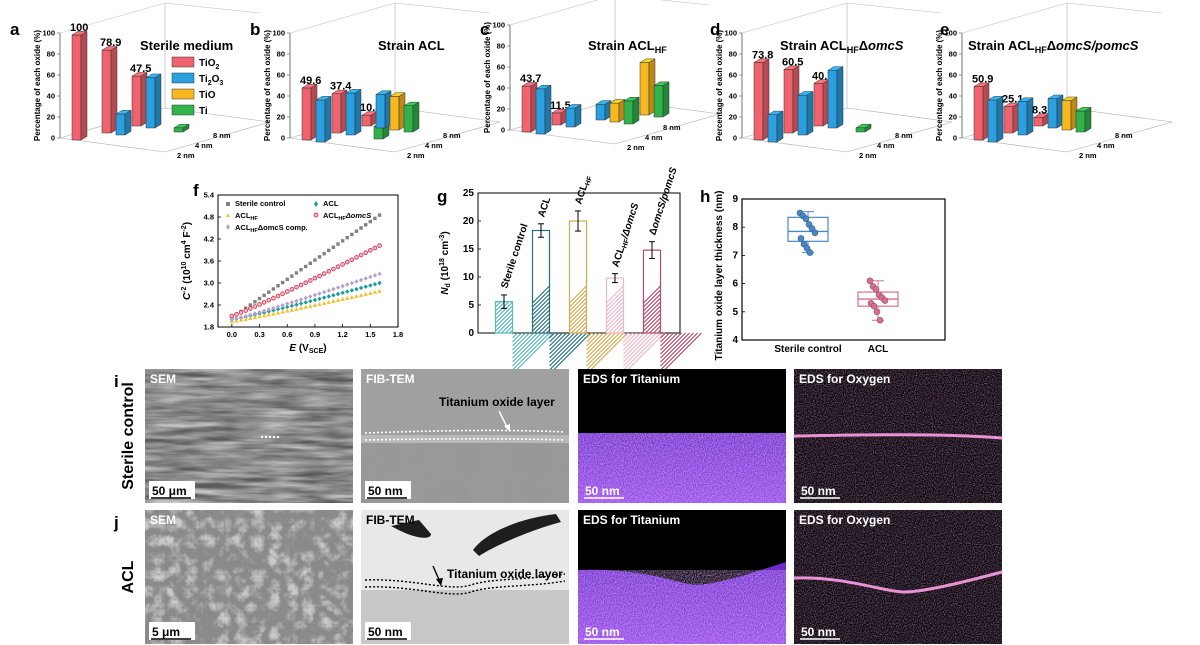 The height and width of the screenshot is (645, 1200). Describe the element at coordinates (735, 340) in the screenshot. I see `y-tick-label: 4` at that location.